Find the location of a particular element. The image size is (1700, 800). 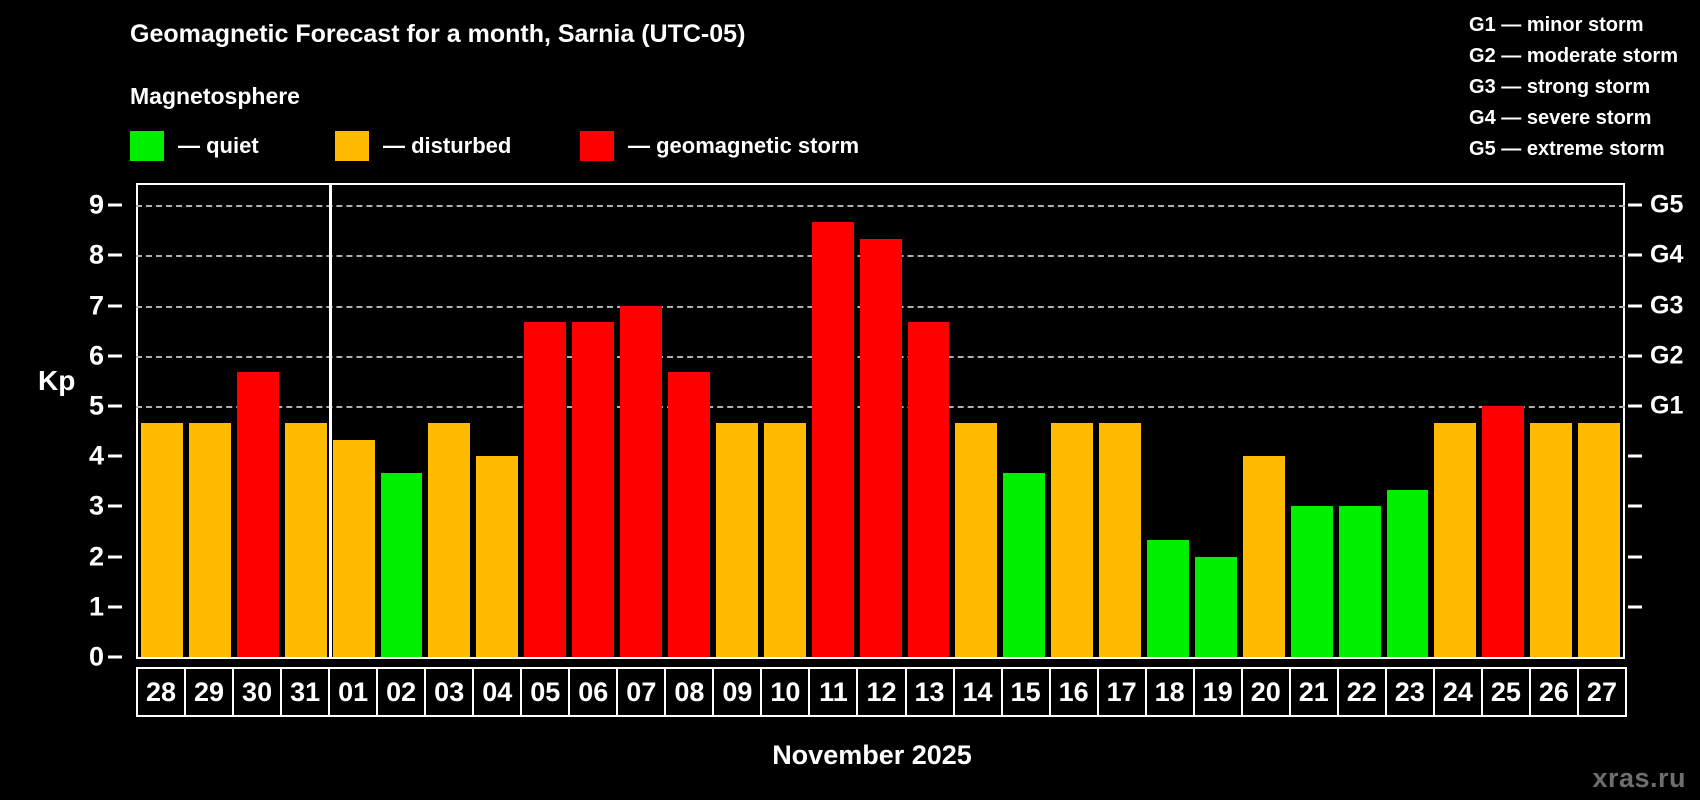

x-axis-day-27: 27 is located at coordinates (1601, 692).